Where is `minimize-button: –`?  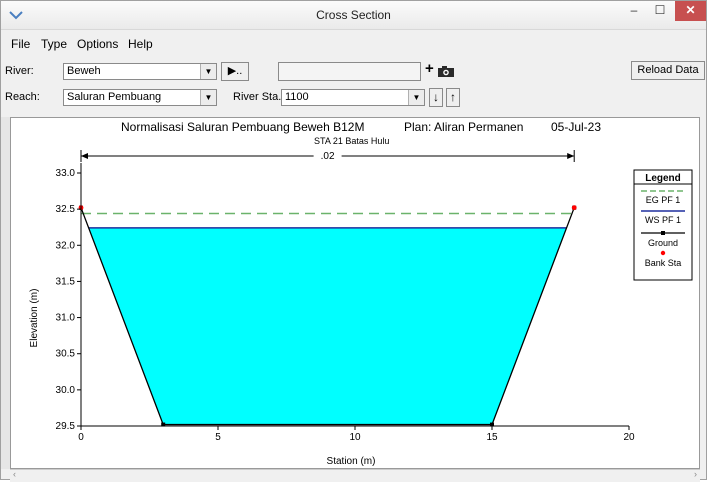
minimize-button: – is located at coordinates (634, 10).